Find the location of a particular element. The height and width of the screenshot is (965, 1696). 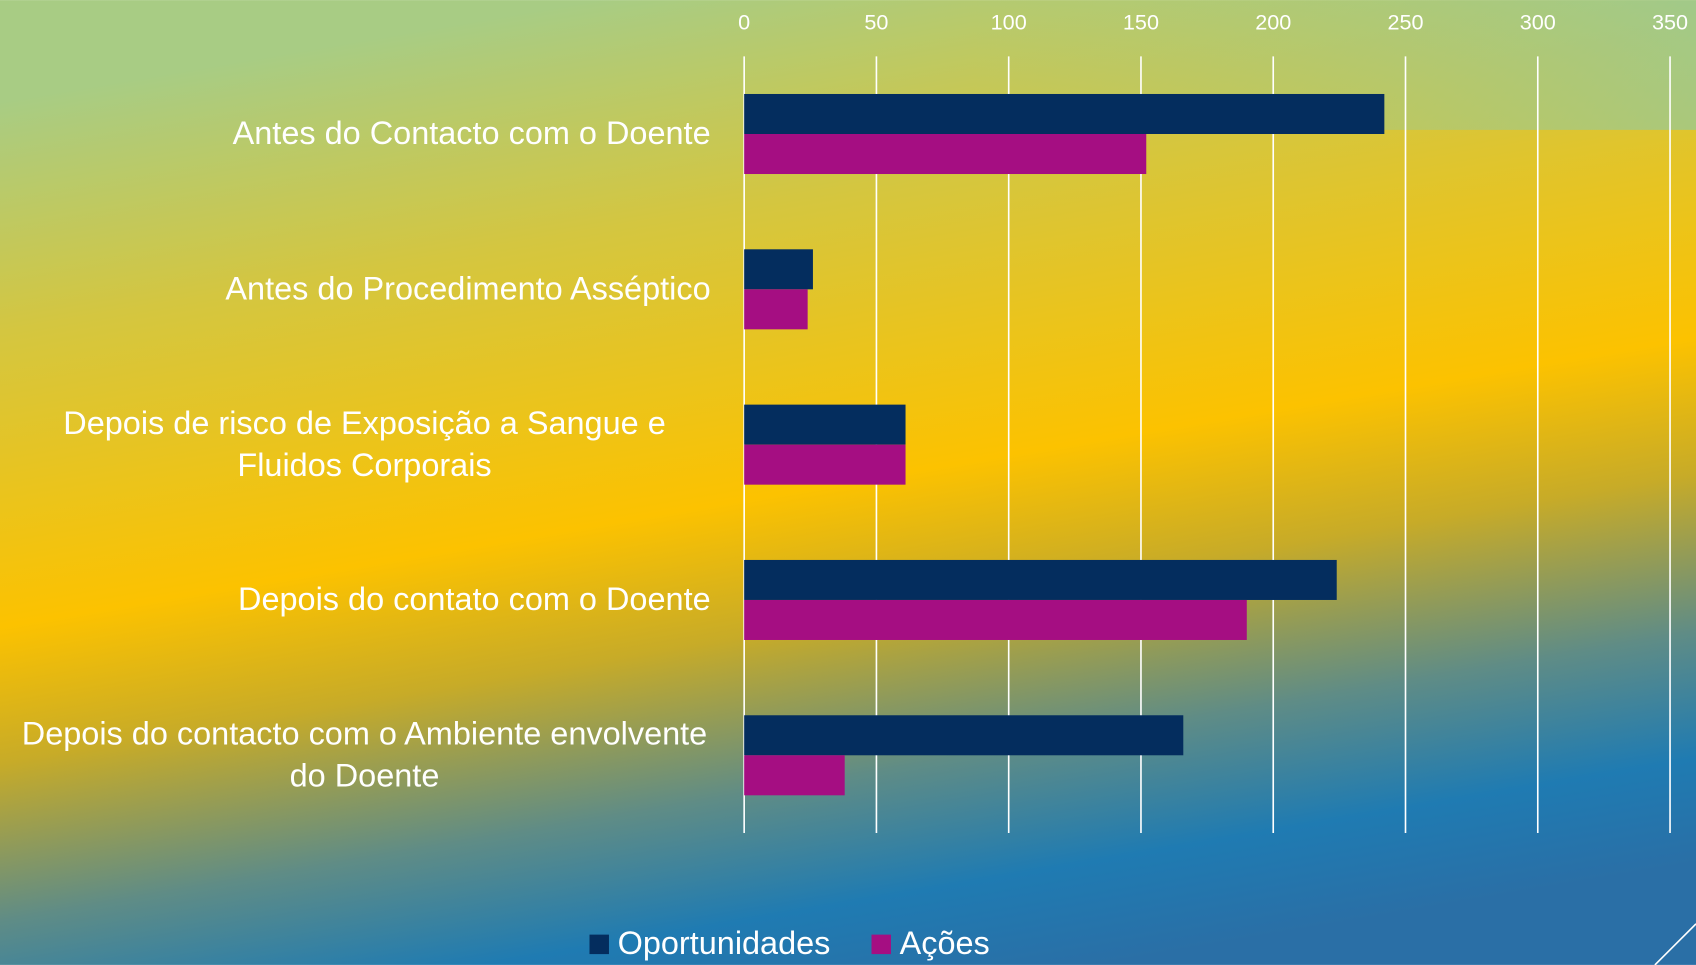

category-label-wrap: Antes do Contacto com o Doente is located at coordinates (359, 133).